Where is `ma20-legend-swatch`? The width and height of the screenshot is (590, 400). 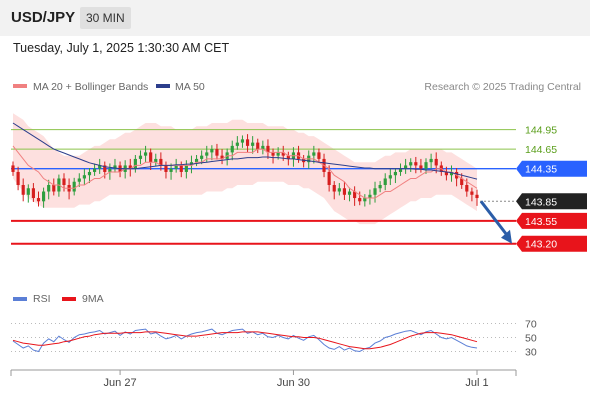 ma20-legend-swatch is located at coordinates (20, 86).